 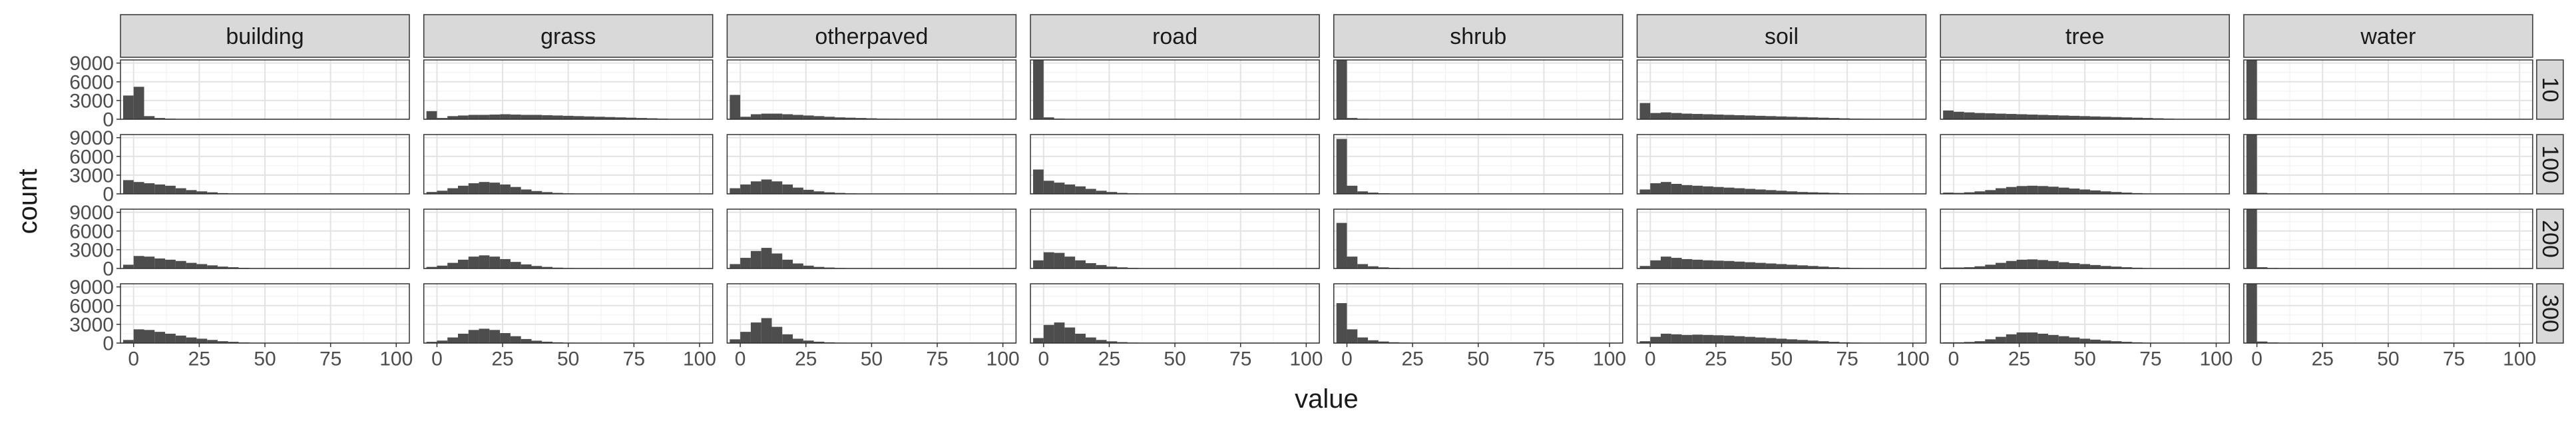 I want to click on y-tick-label: 3000, so click(x=91, y=250).